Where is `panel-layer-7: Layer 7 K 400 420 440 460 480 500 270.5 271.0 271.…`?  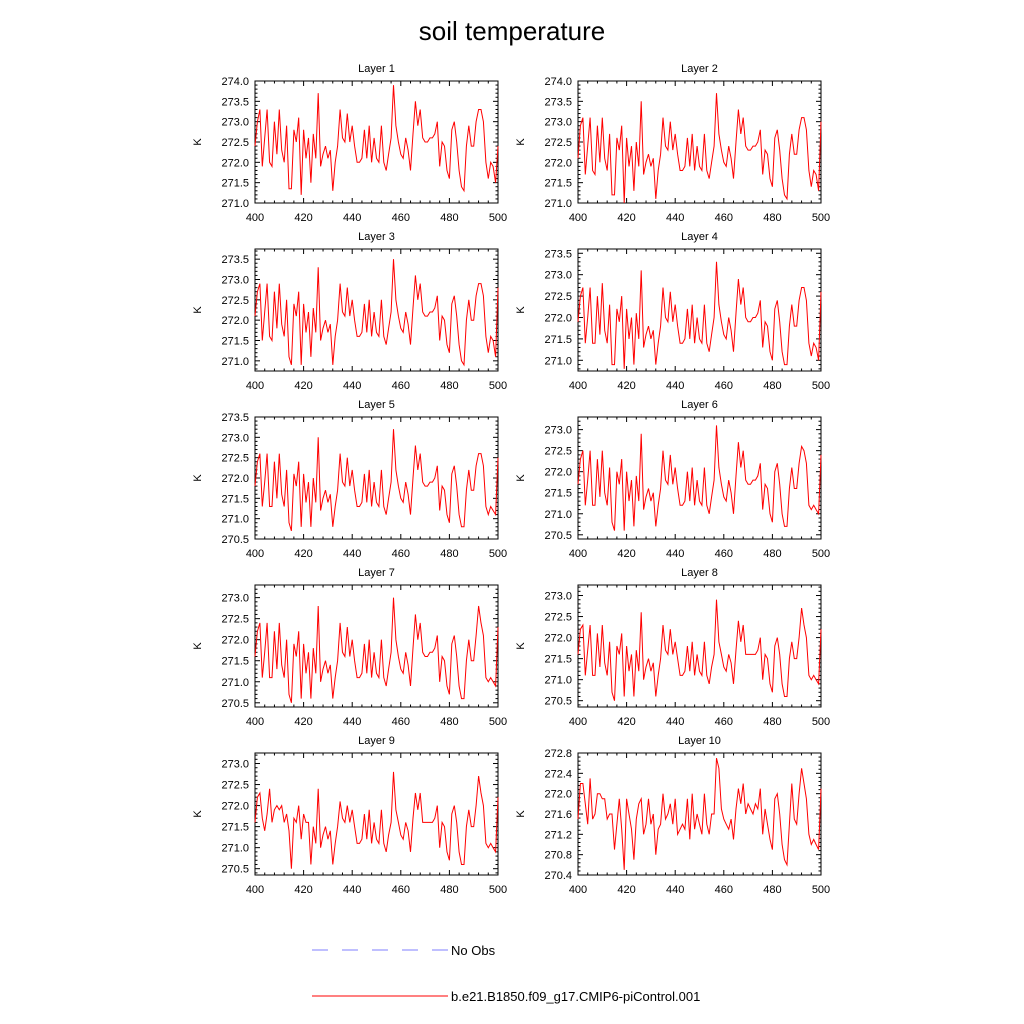
panel-layer-7: Layer 7 K 400 420 440 460 480 500 270.5 271.0 271.… is located at coordinates (349, 647).